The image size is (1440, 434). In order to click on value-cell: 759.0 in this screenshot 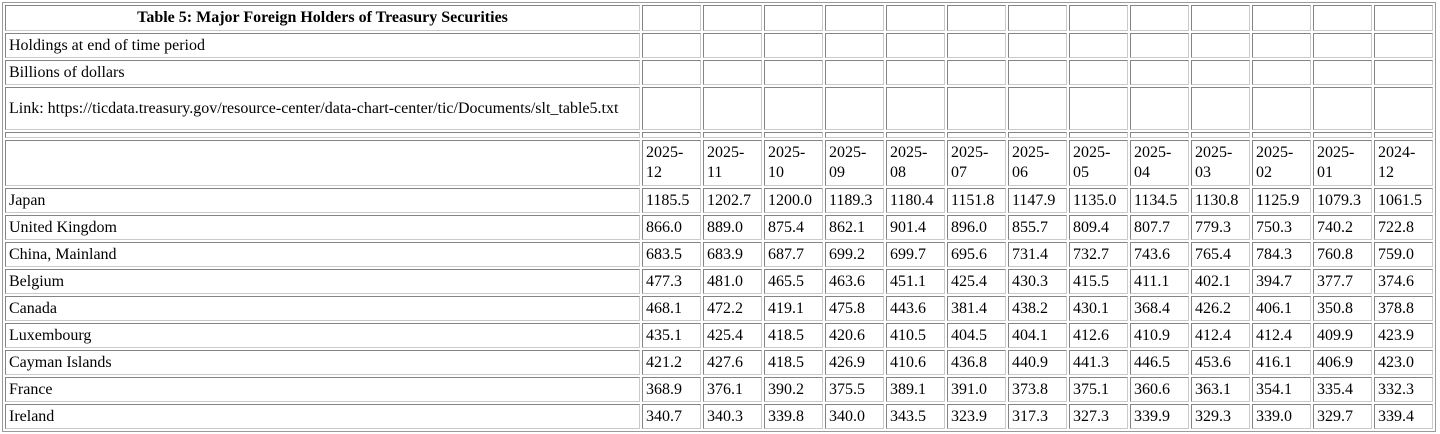, I will do `click(1403, 254)`.